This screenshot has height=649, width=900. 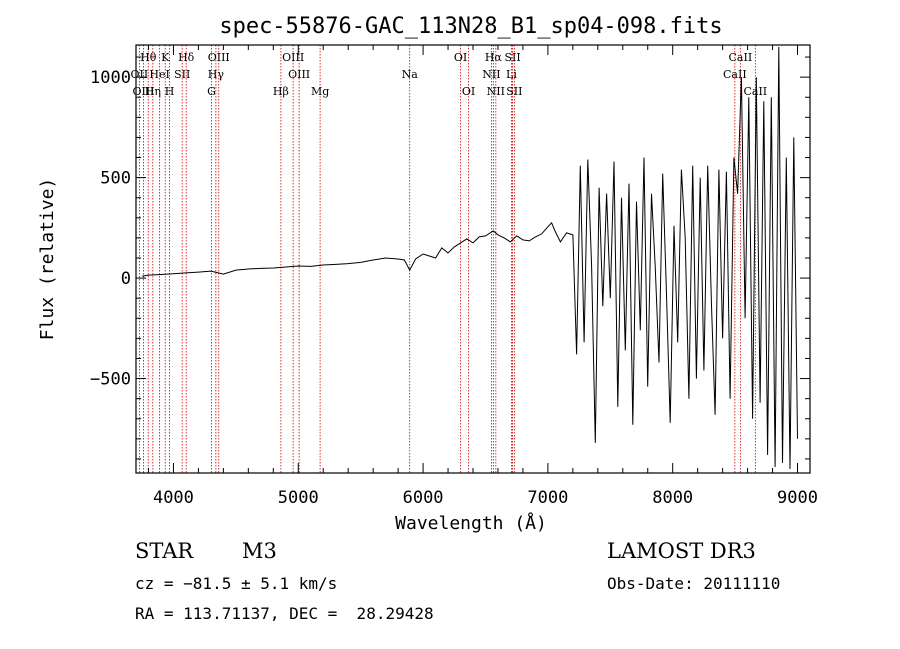 What do you see at coordinates (148, 57) in the screenshot?
I see `line-marker-label: Hθ` at bounding box center [148, 57].